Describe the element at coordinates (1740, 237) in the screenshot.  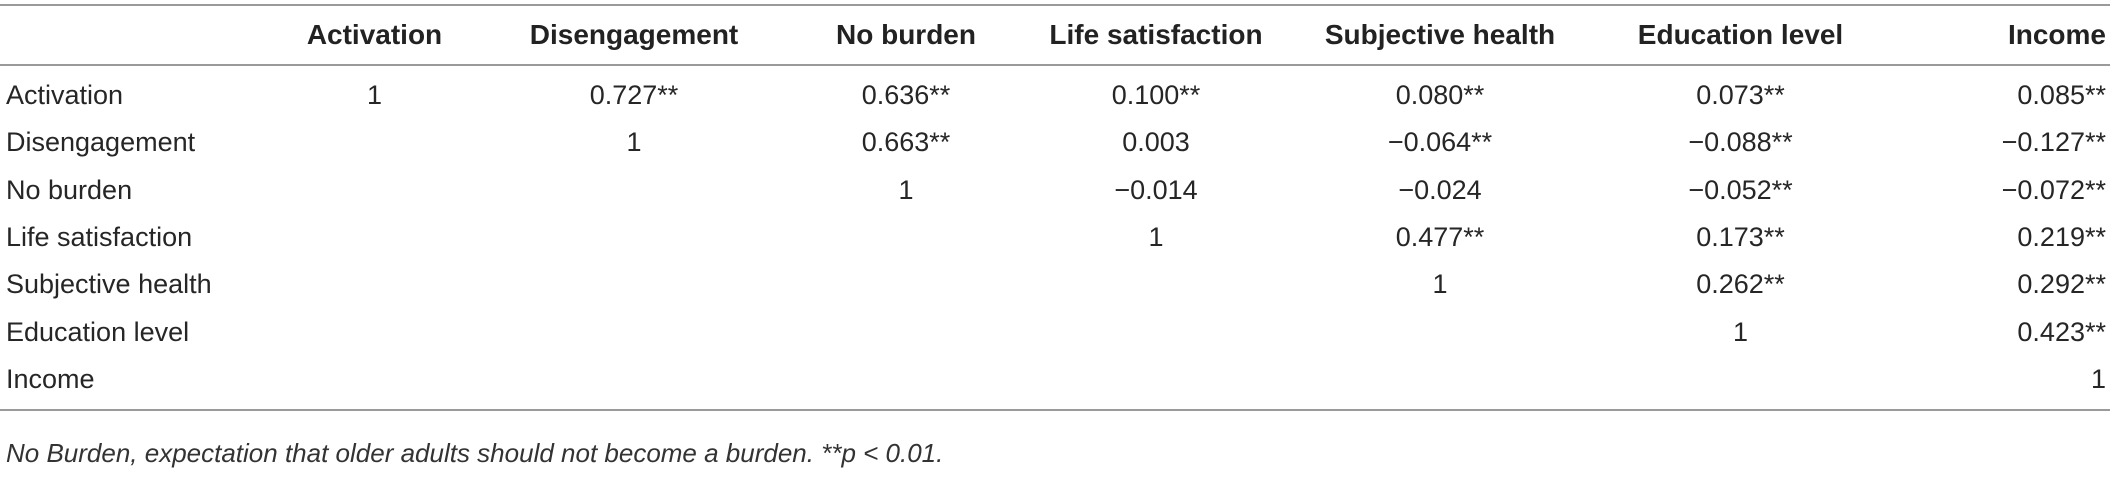
I see `table-cell: 0.173**` at that location.